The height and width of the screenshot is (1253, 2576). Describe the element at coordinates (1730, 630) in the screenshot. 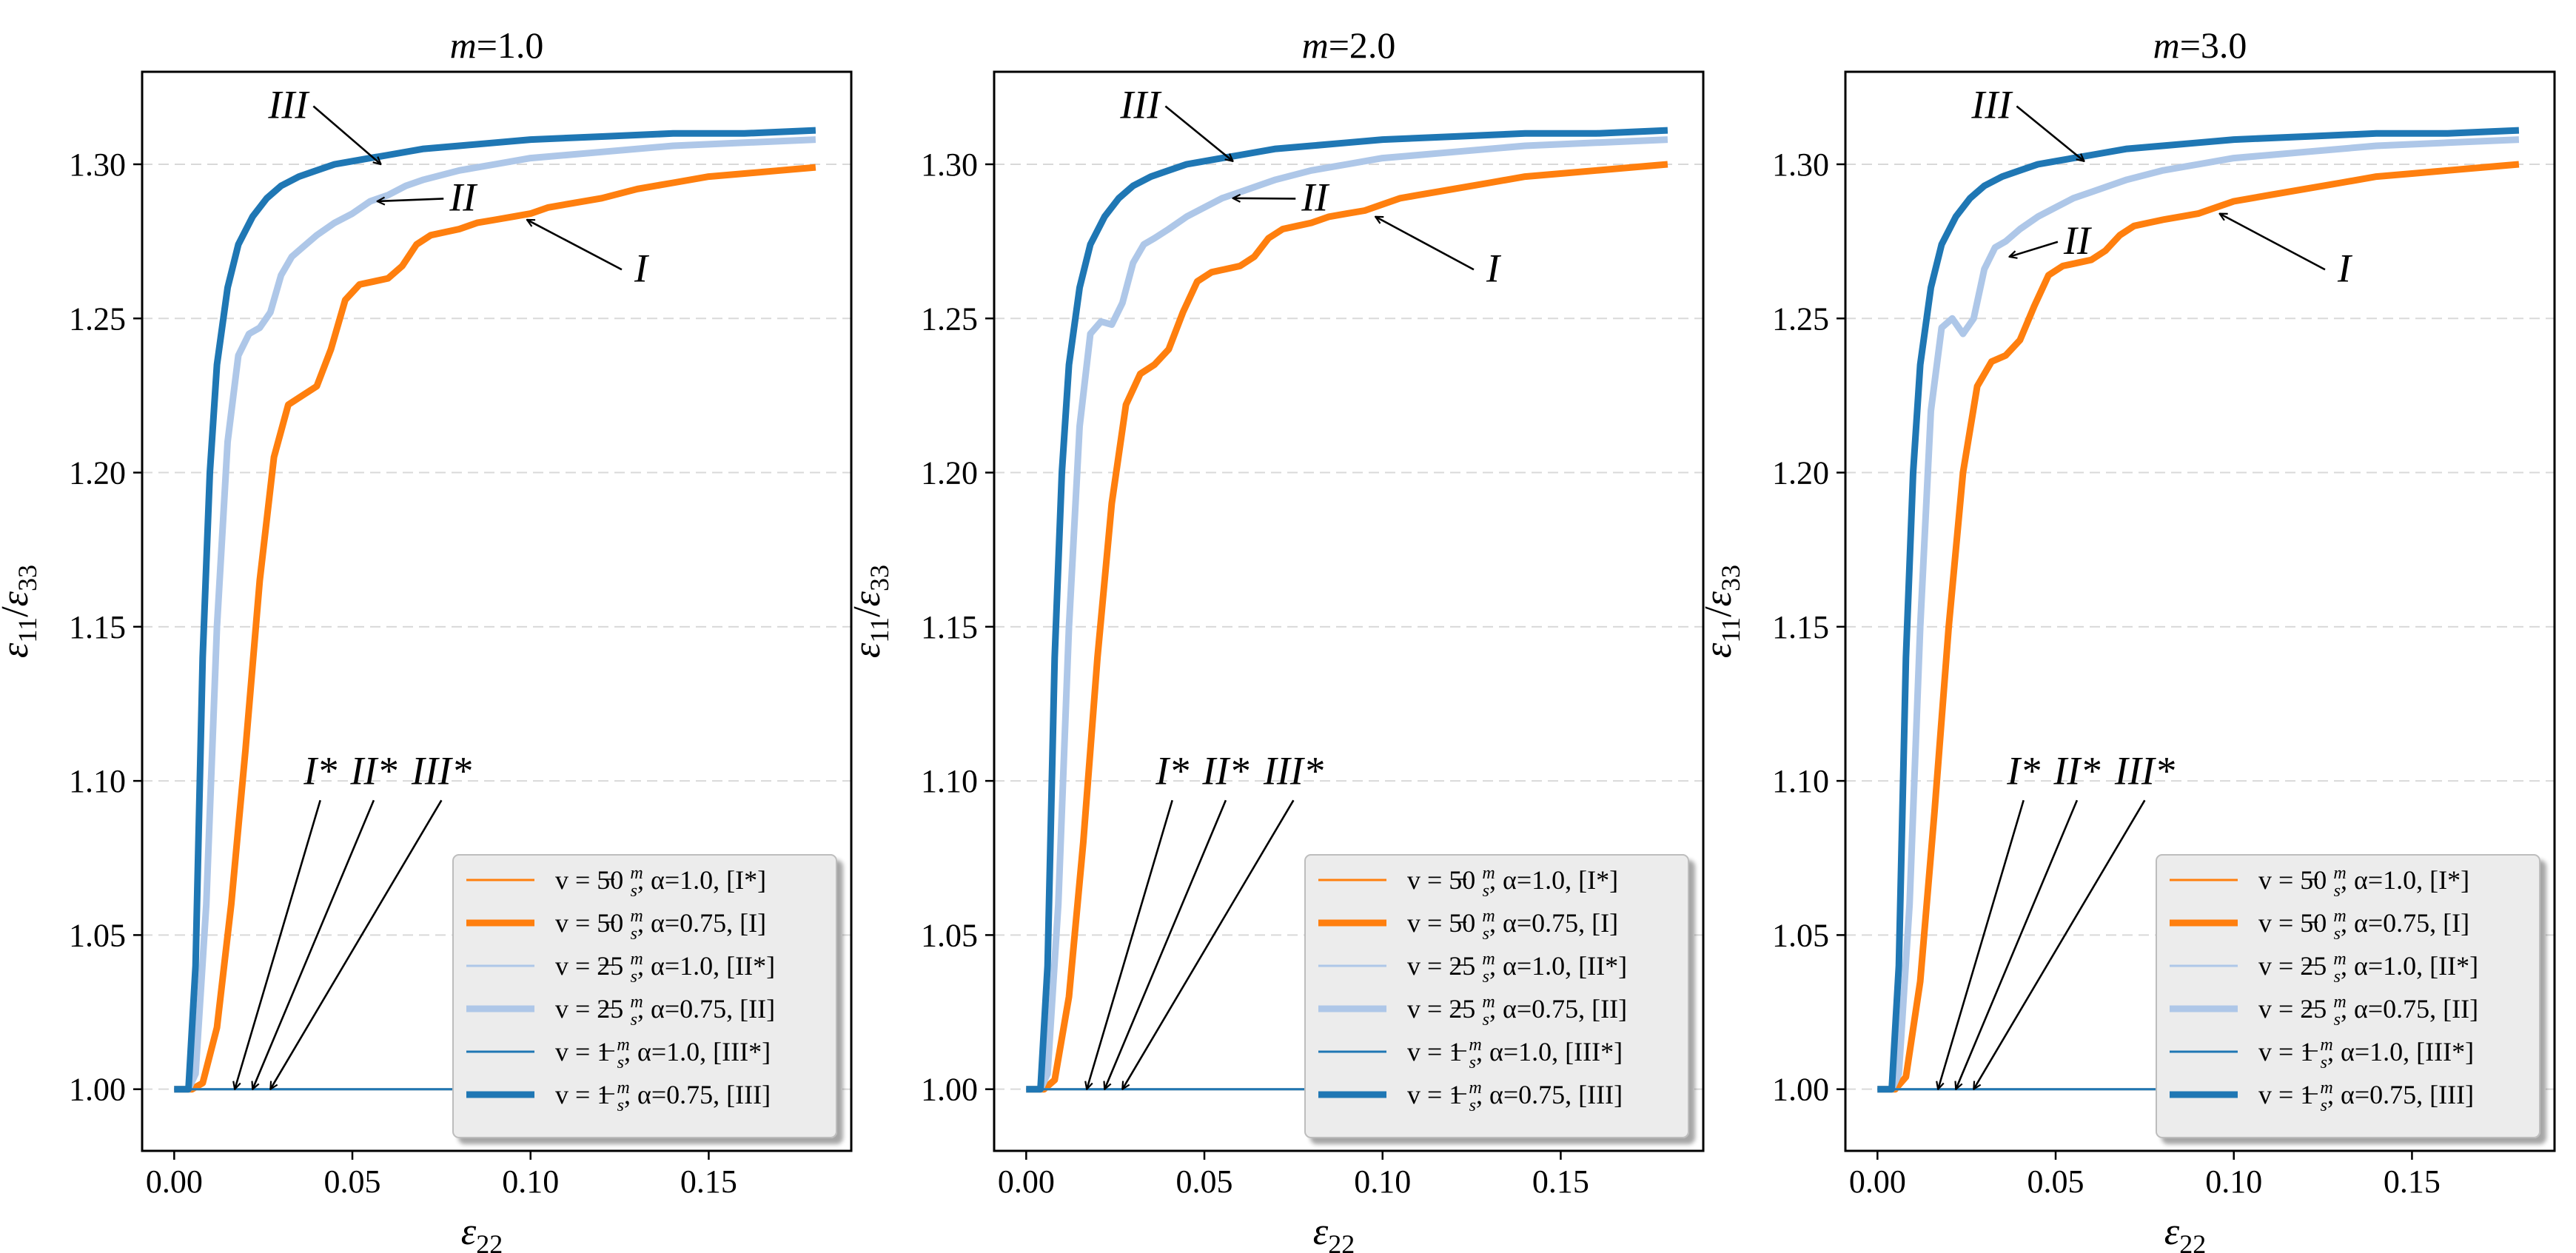

I see `y-label-num-sub: 11` at that location.